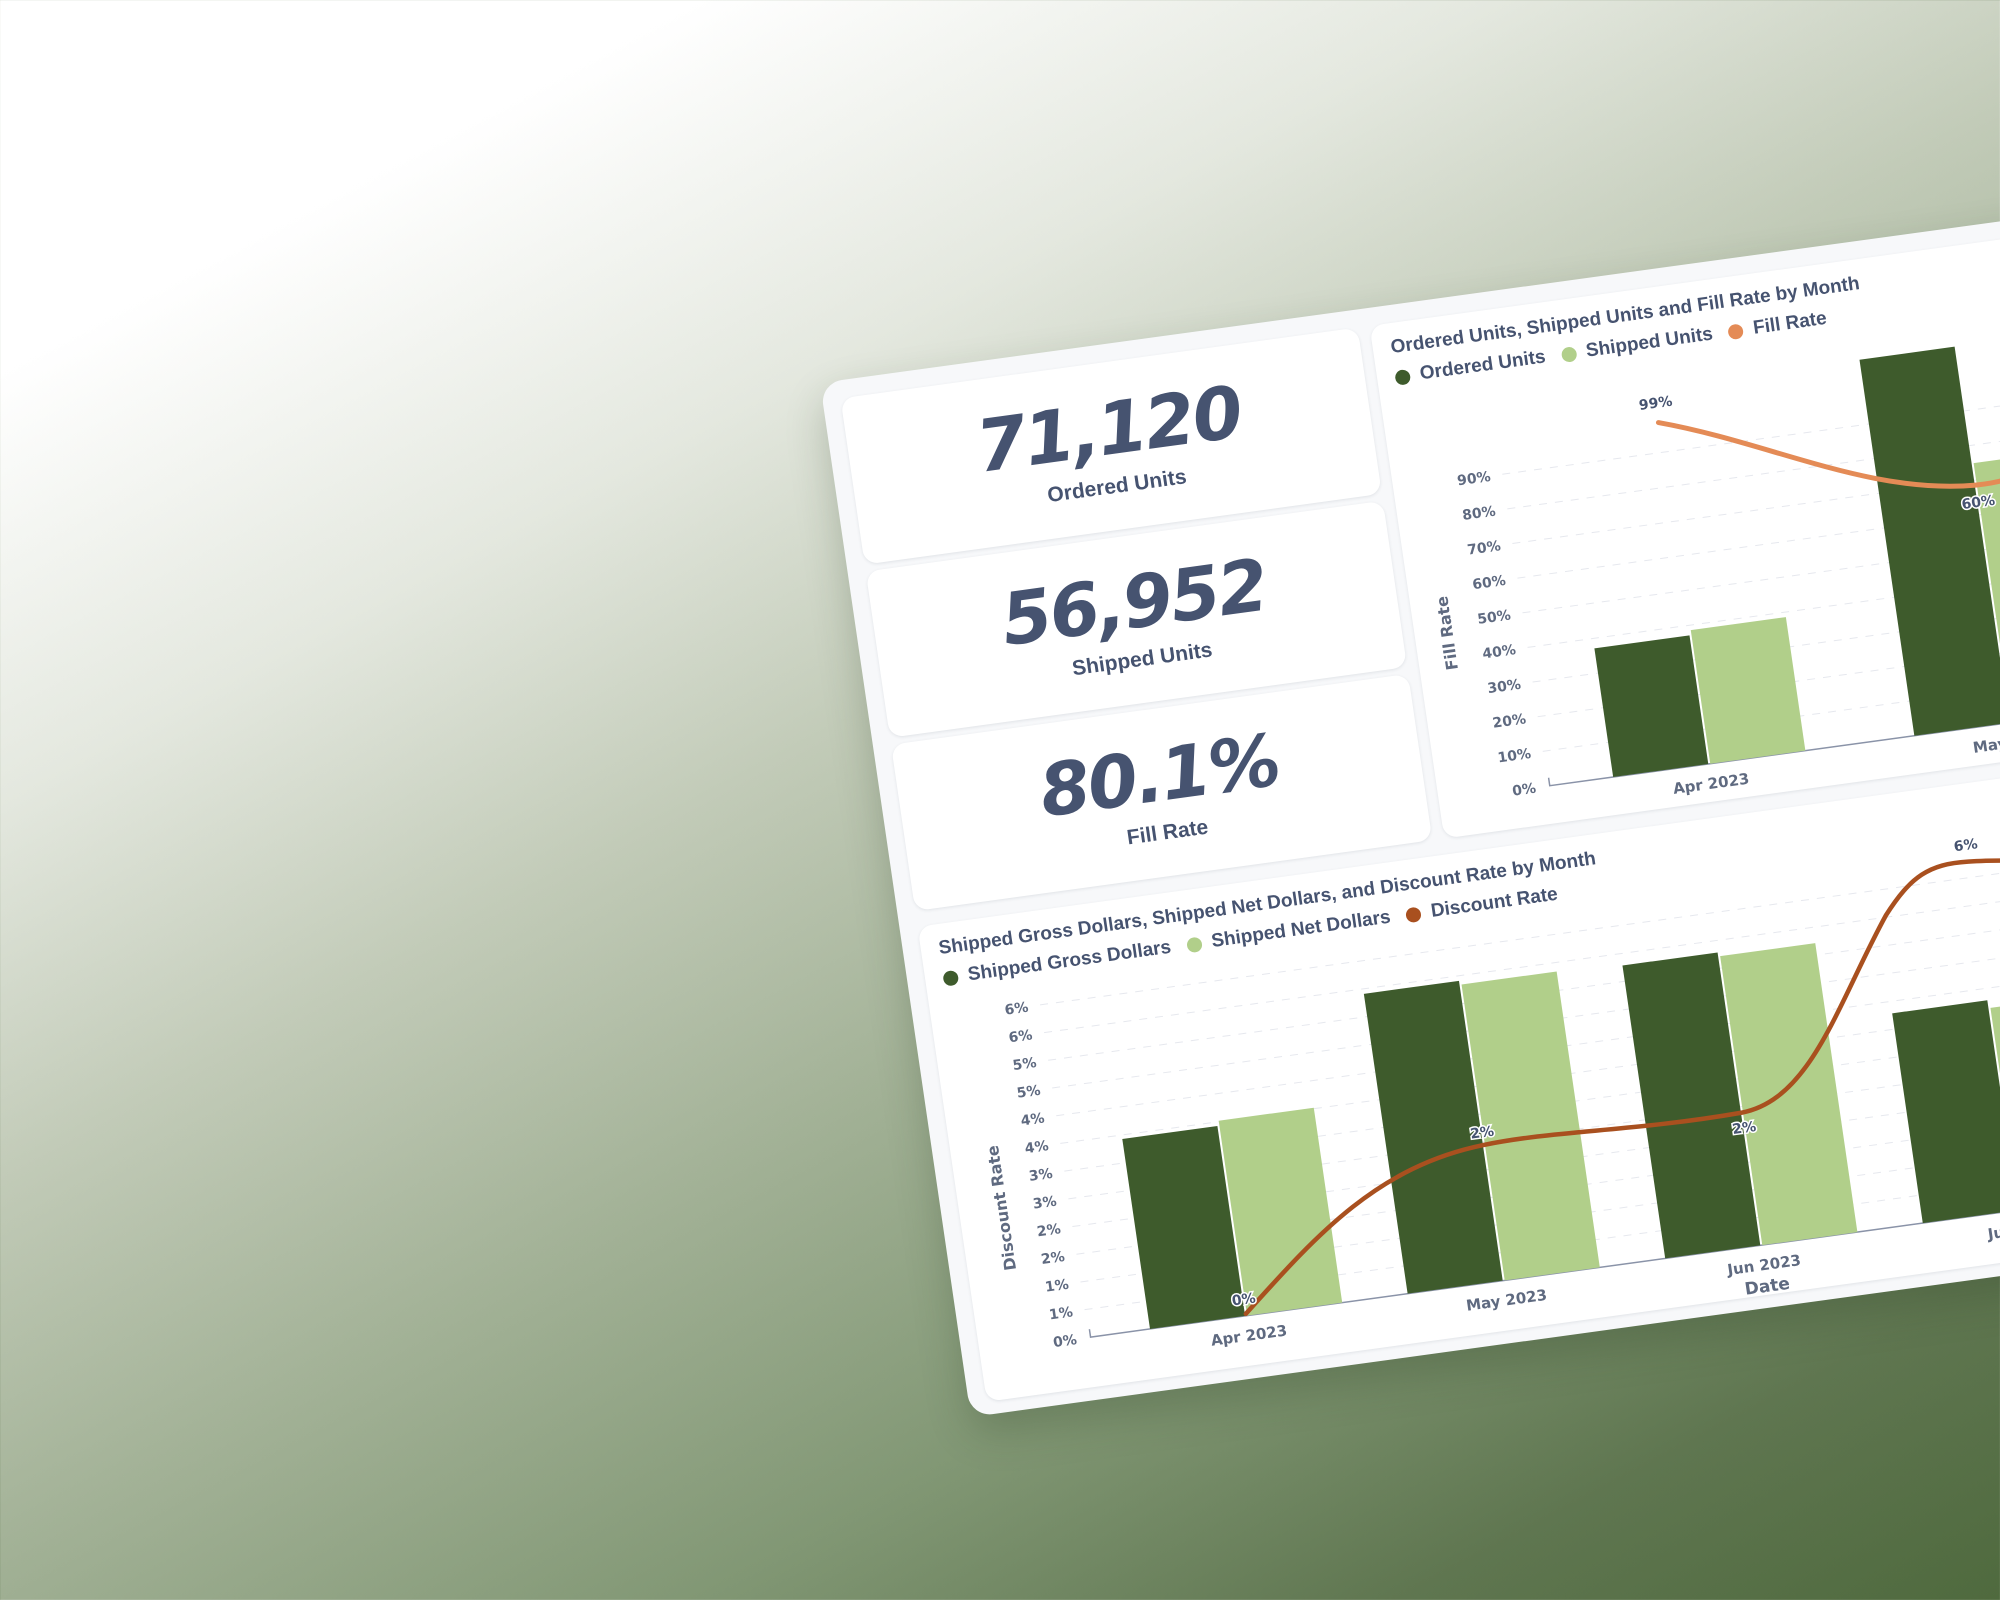 The height and width of the screenshot is (1600, 2000). What do you see at coordinates (1827, 446) in the screenshot?
I see `fill-rate-line` at bounding box center [1827, 446].